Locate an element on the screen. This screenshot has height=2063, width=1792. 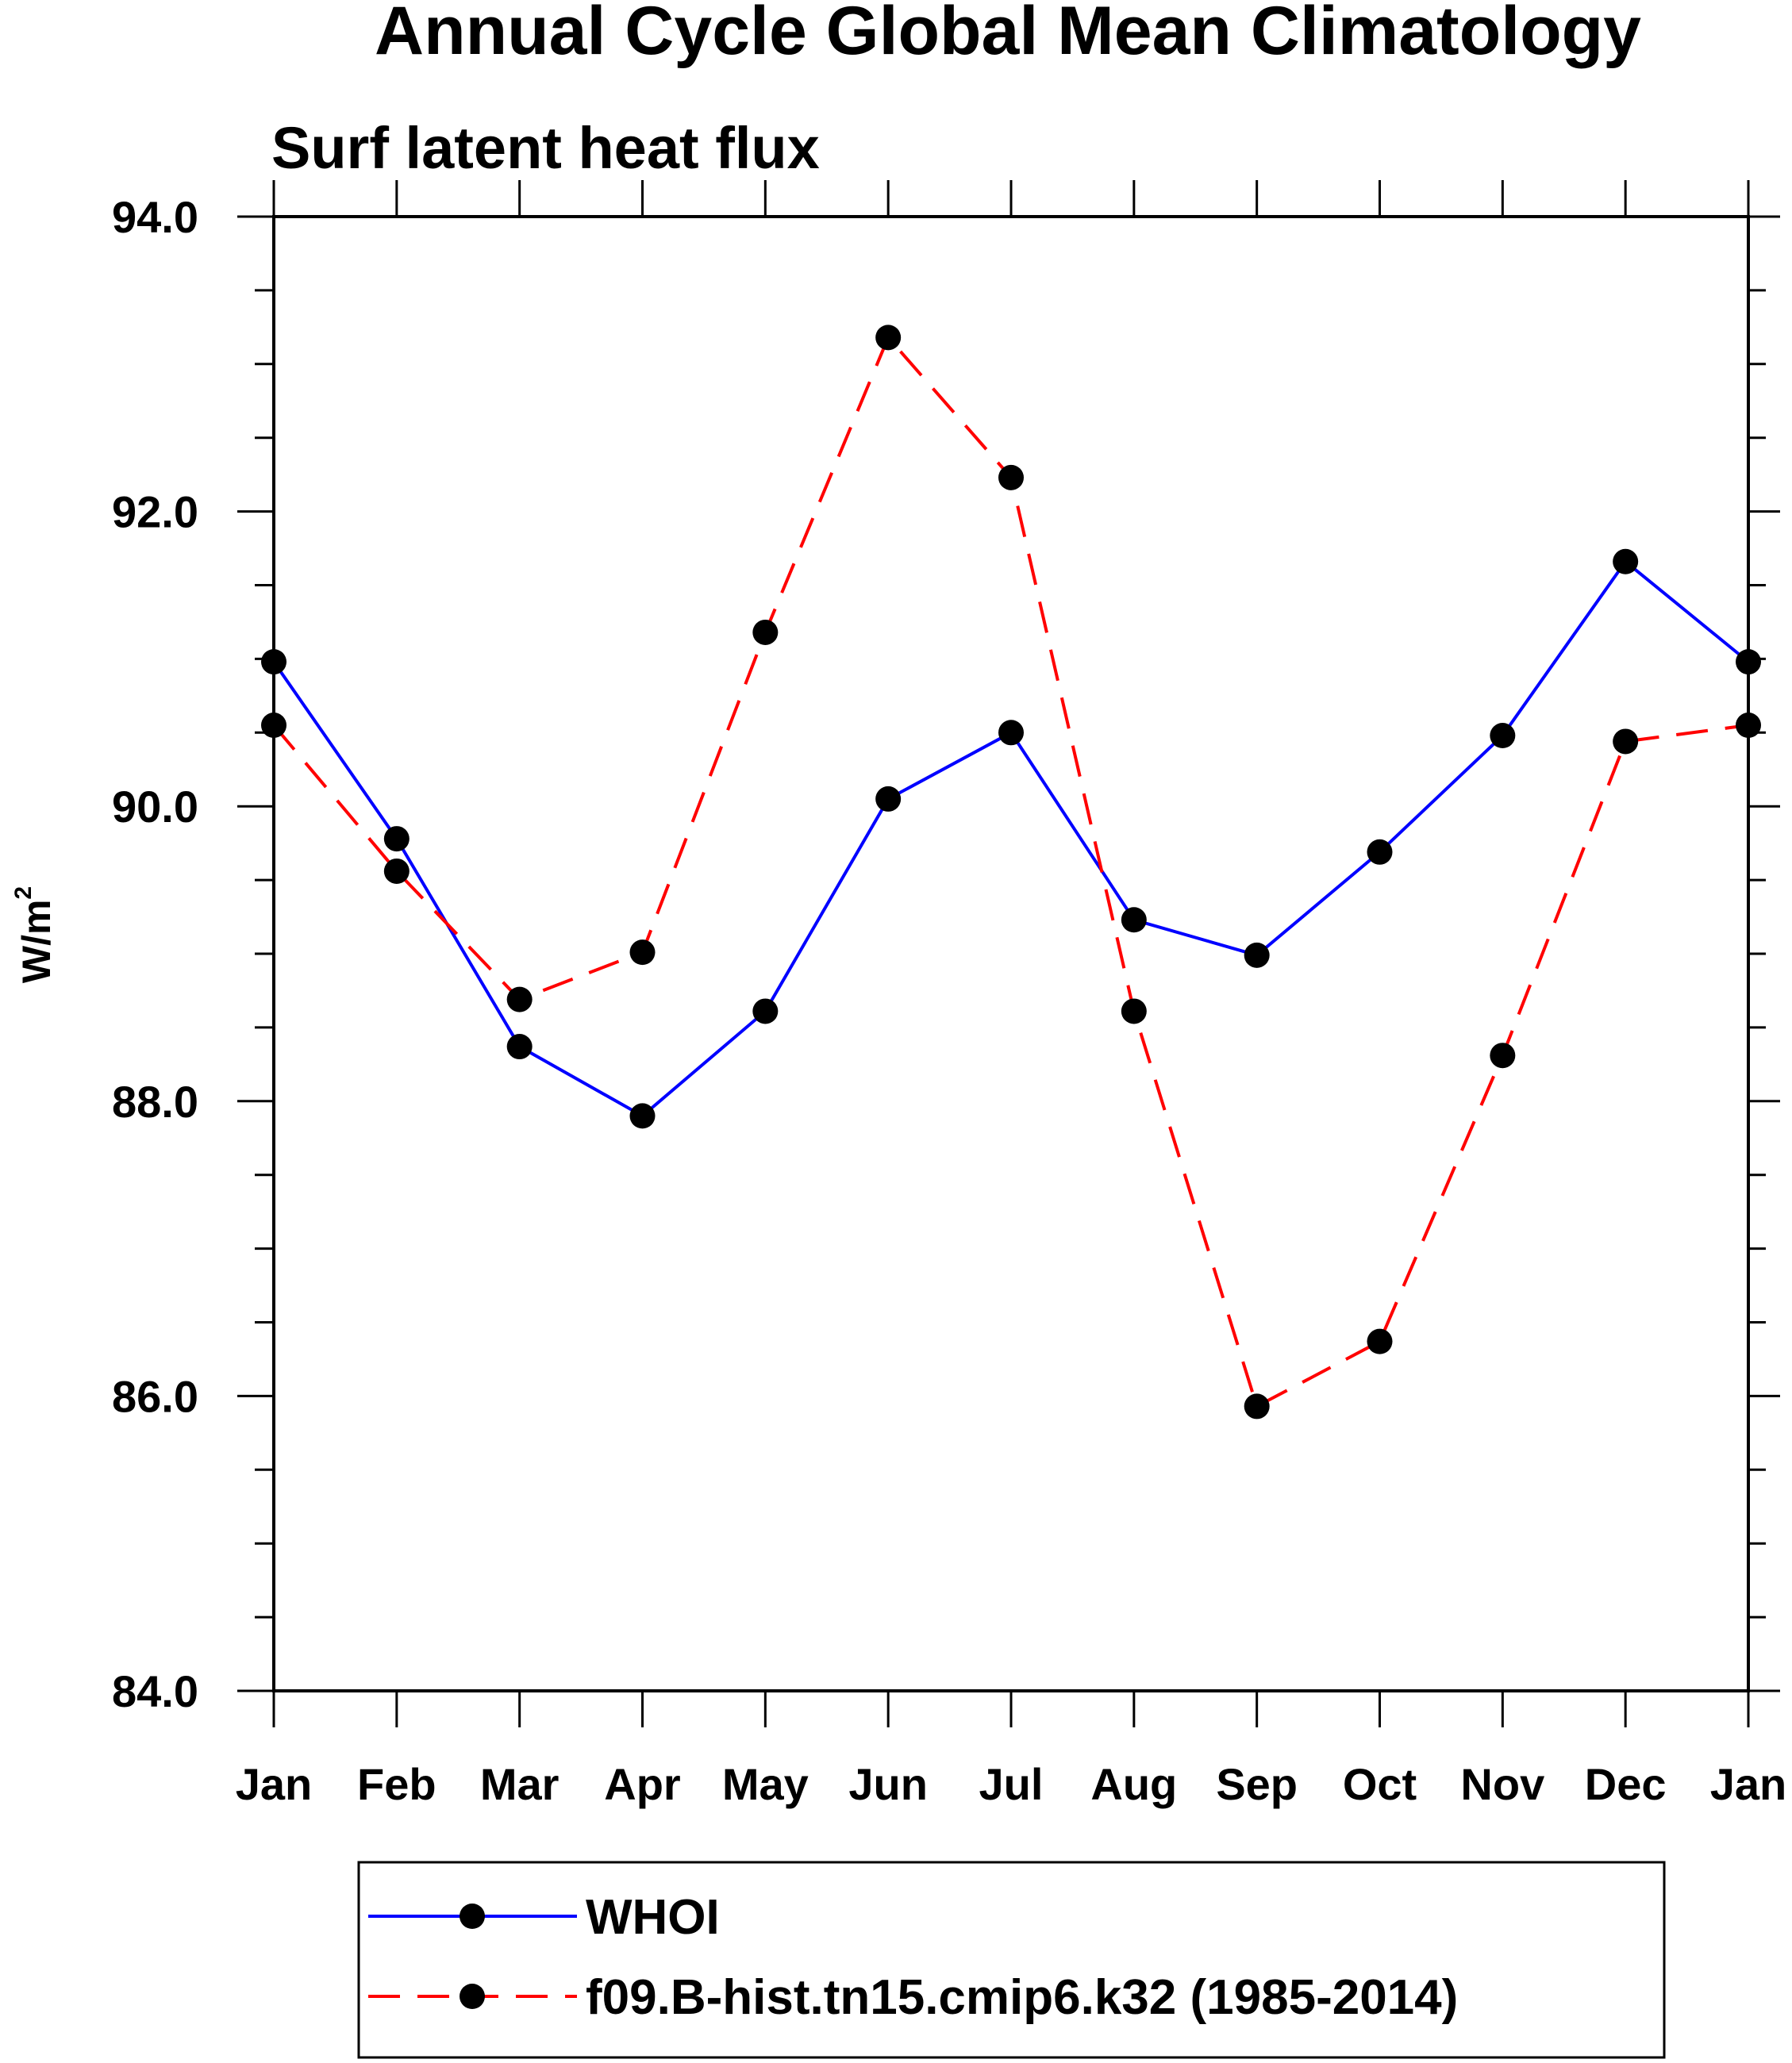
chart-subtitle: Surf latent heat flux is located at coordinates (545, 148).